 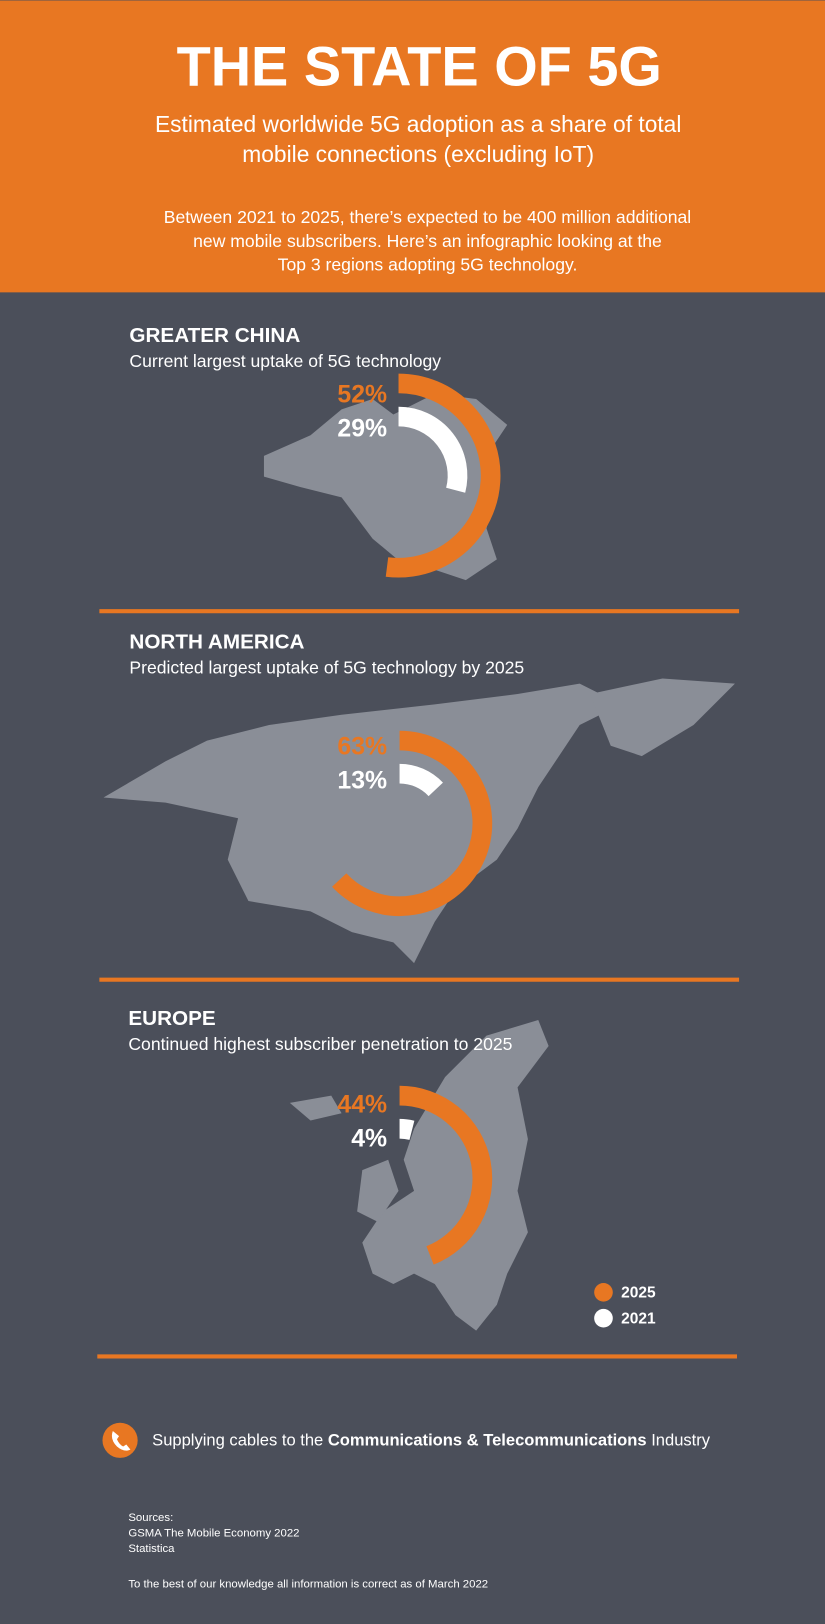 I want to click on section-title: GREATER CHINA, so click(x=214, y=335).